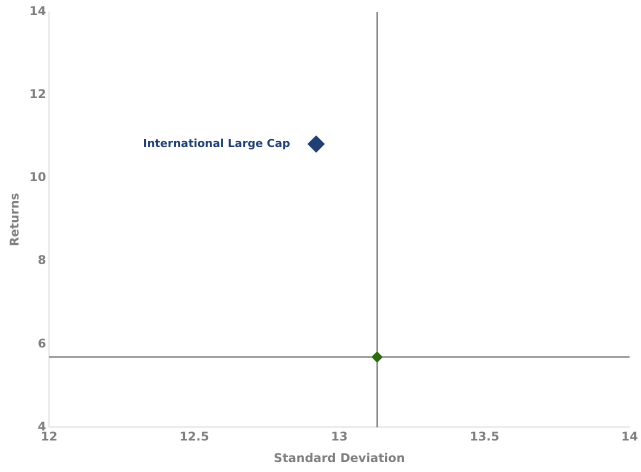 The width and height of the screenshot is (641, 472). What do you see at coordinates (339, 457) in the screenshot?
I see `x-axis-title: Standard Deviation` at bounding box center [339, 457].